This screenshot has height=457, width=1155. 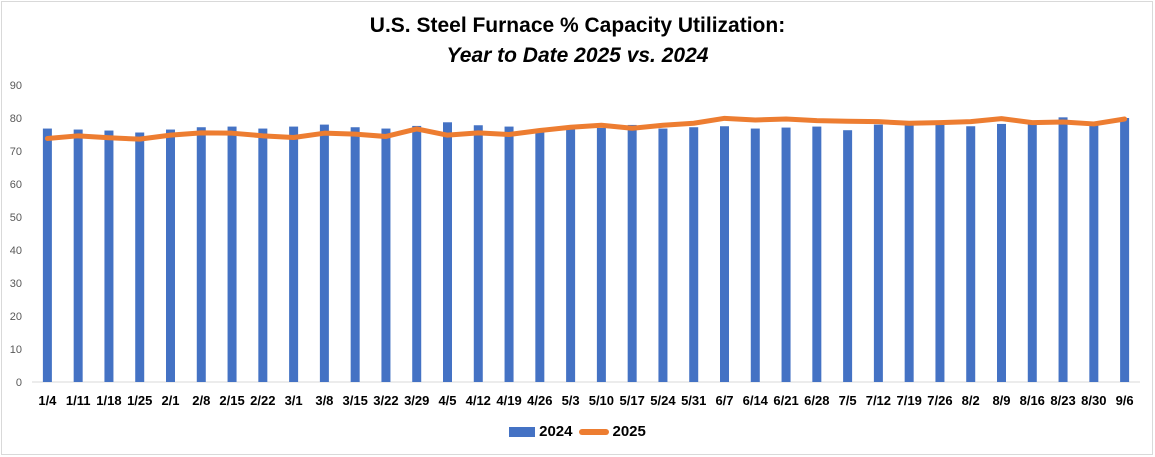 I want to click on legend-label-2024: 2024, so click(x=556, y=431).